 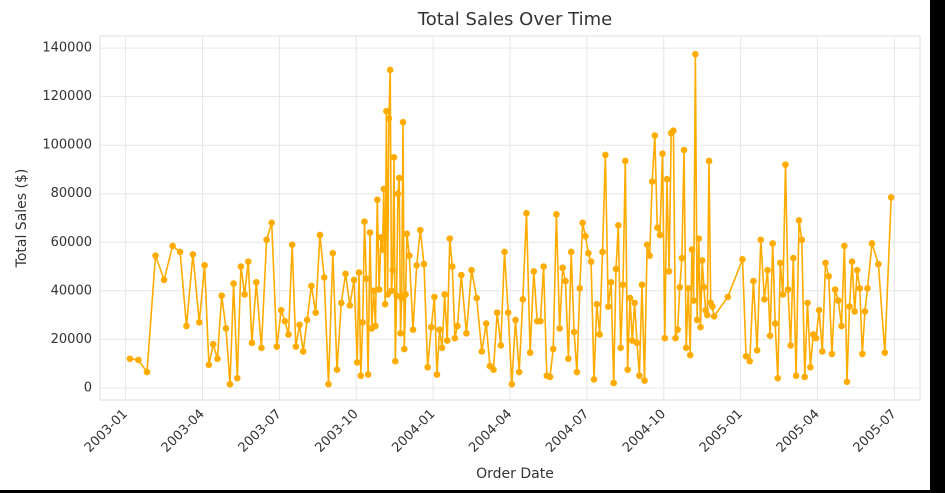 I want to click on y-tick-label: 20000, so click(x=71, y=339).